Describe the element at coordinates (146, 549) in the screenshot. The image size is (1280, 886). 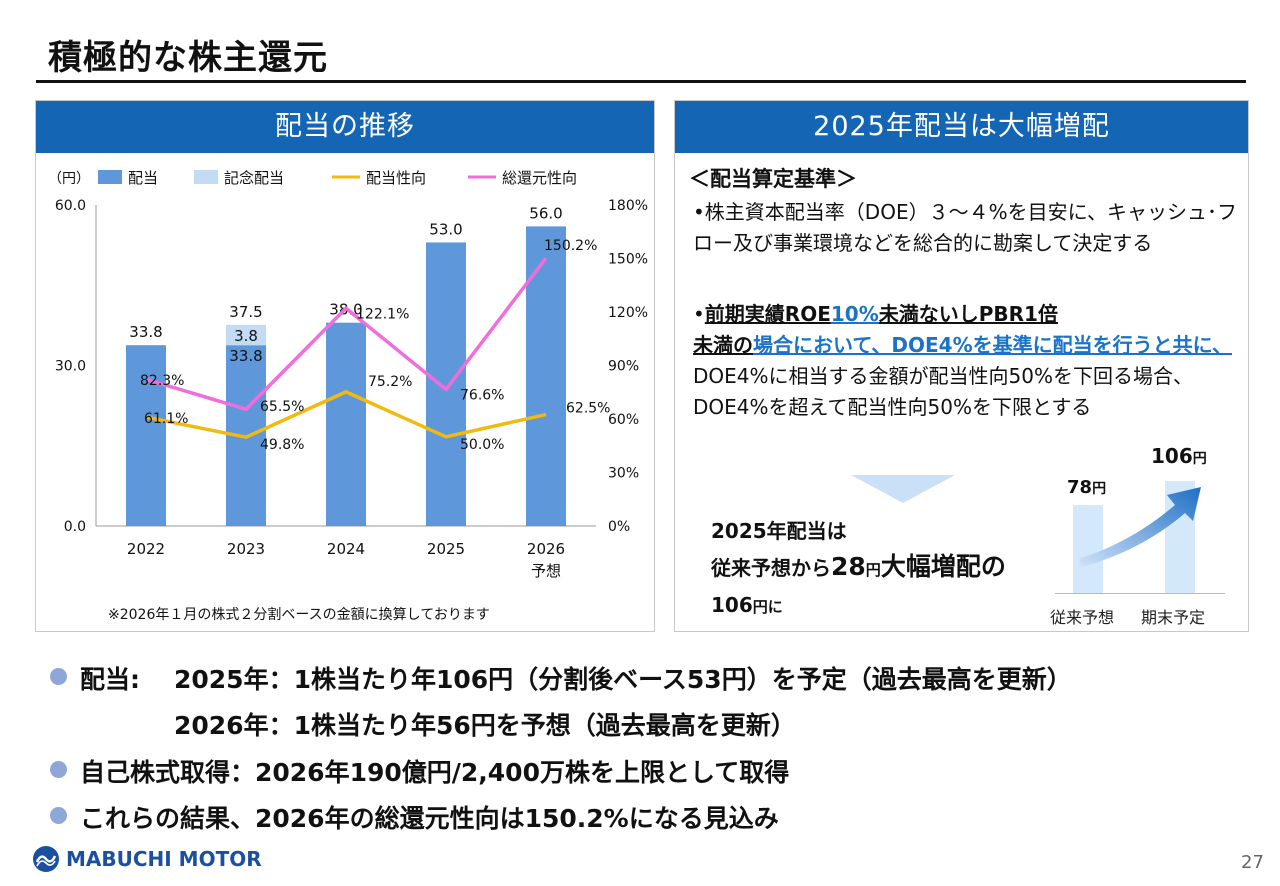
I see `x-tick-label: 2022` at that location.